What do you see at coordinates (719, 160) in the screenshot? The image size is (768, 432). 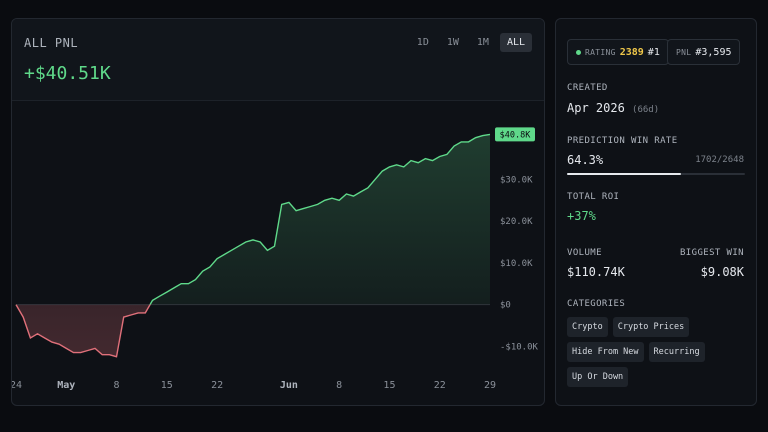 I see `win-rate-fraction: 1702/2648` at bounding box center [719, 160].